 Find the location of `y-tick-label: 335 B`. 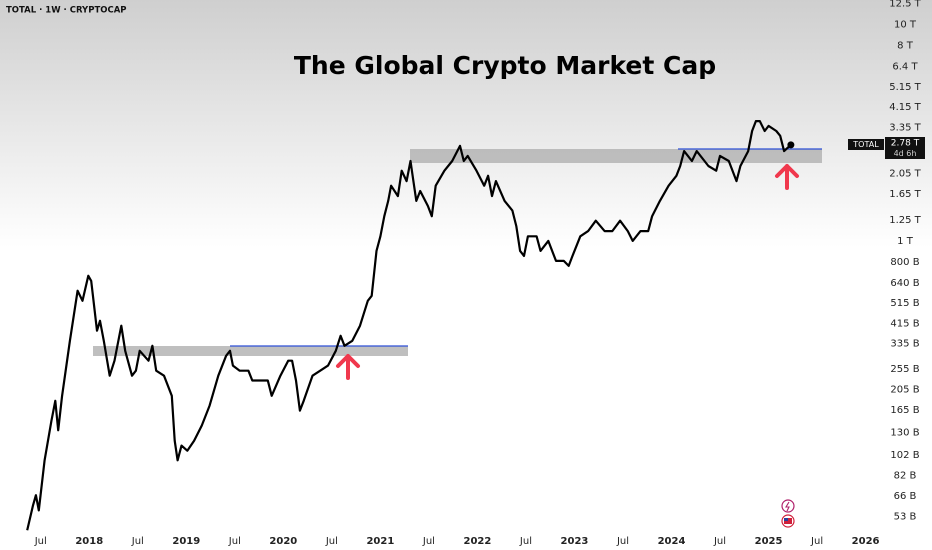

y-tick-label: 335 B is located at coordinates (904, 344).